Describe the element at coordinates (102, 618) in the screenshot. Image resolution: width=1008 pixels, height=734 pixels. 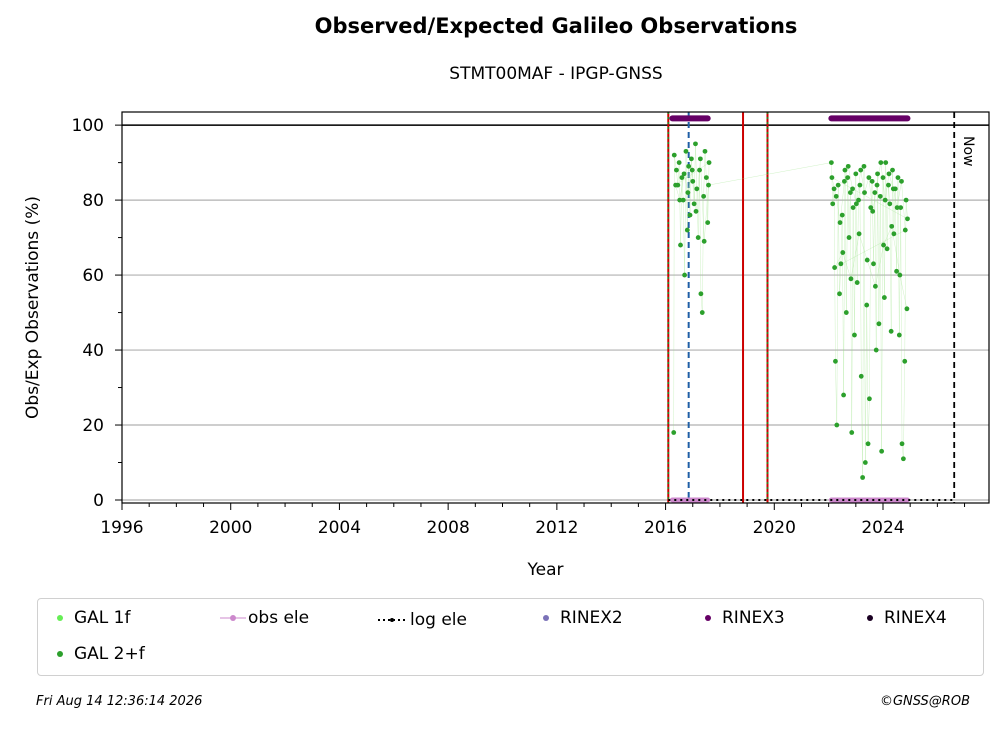
I see `legend-label: GAL 1f` at that location.